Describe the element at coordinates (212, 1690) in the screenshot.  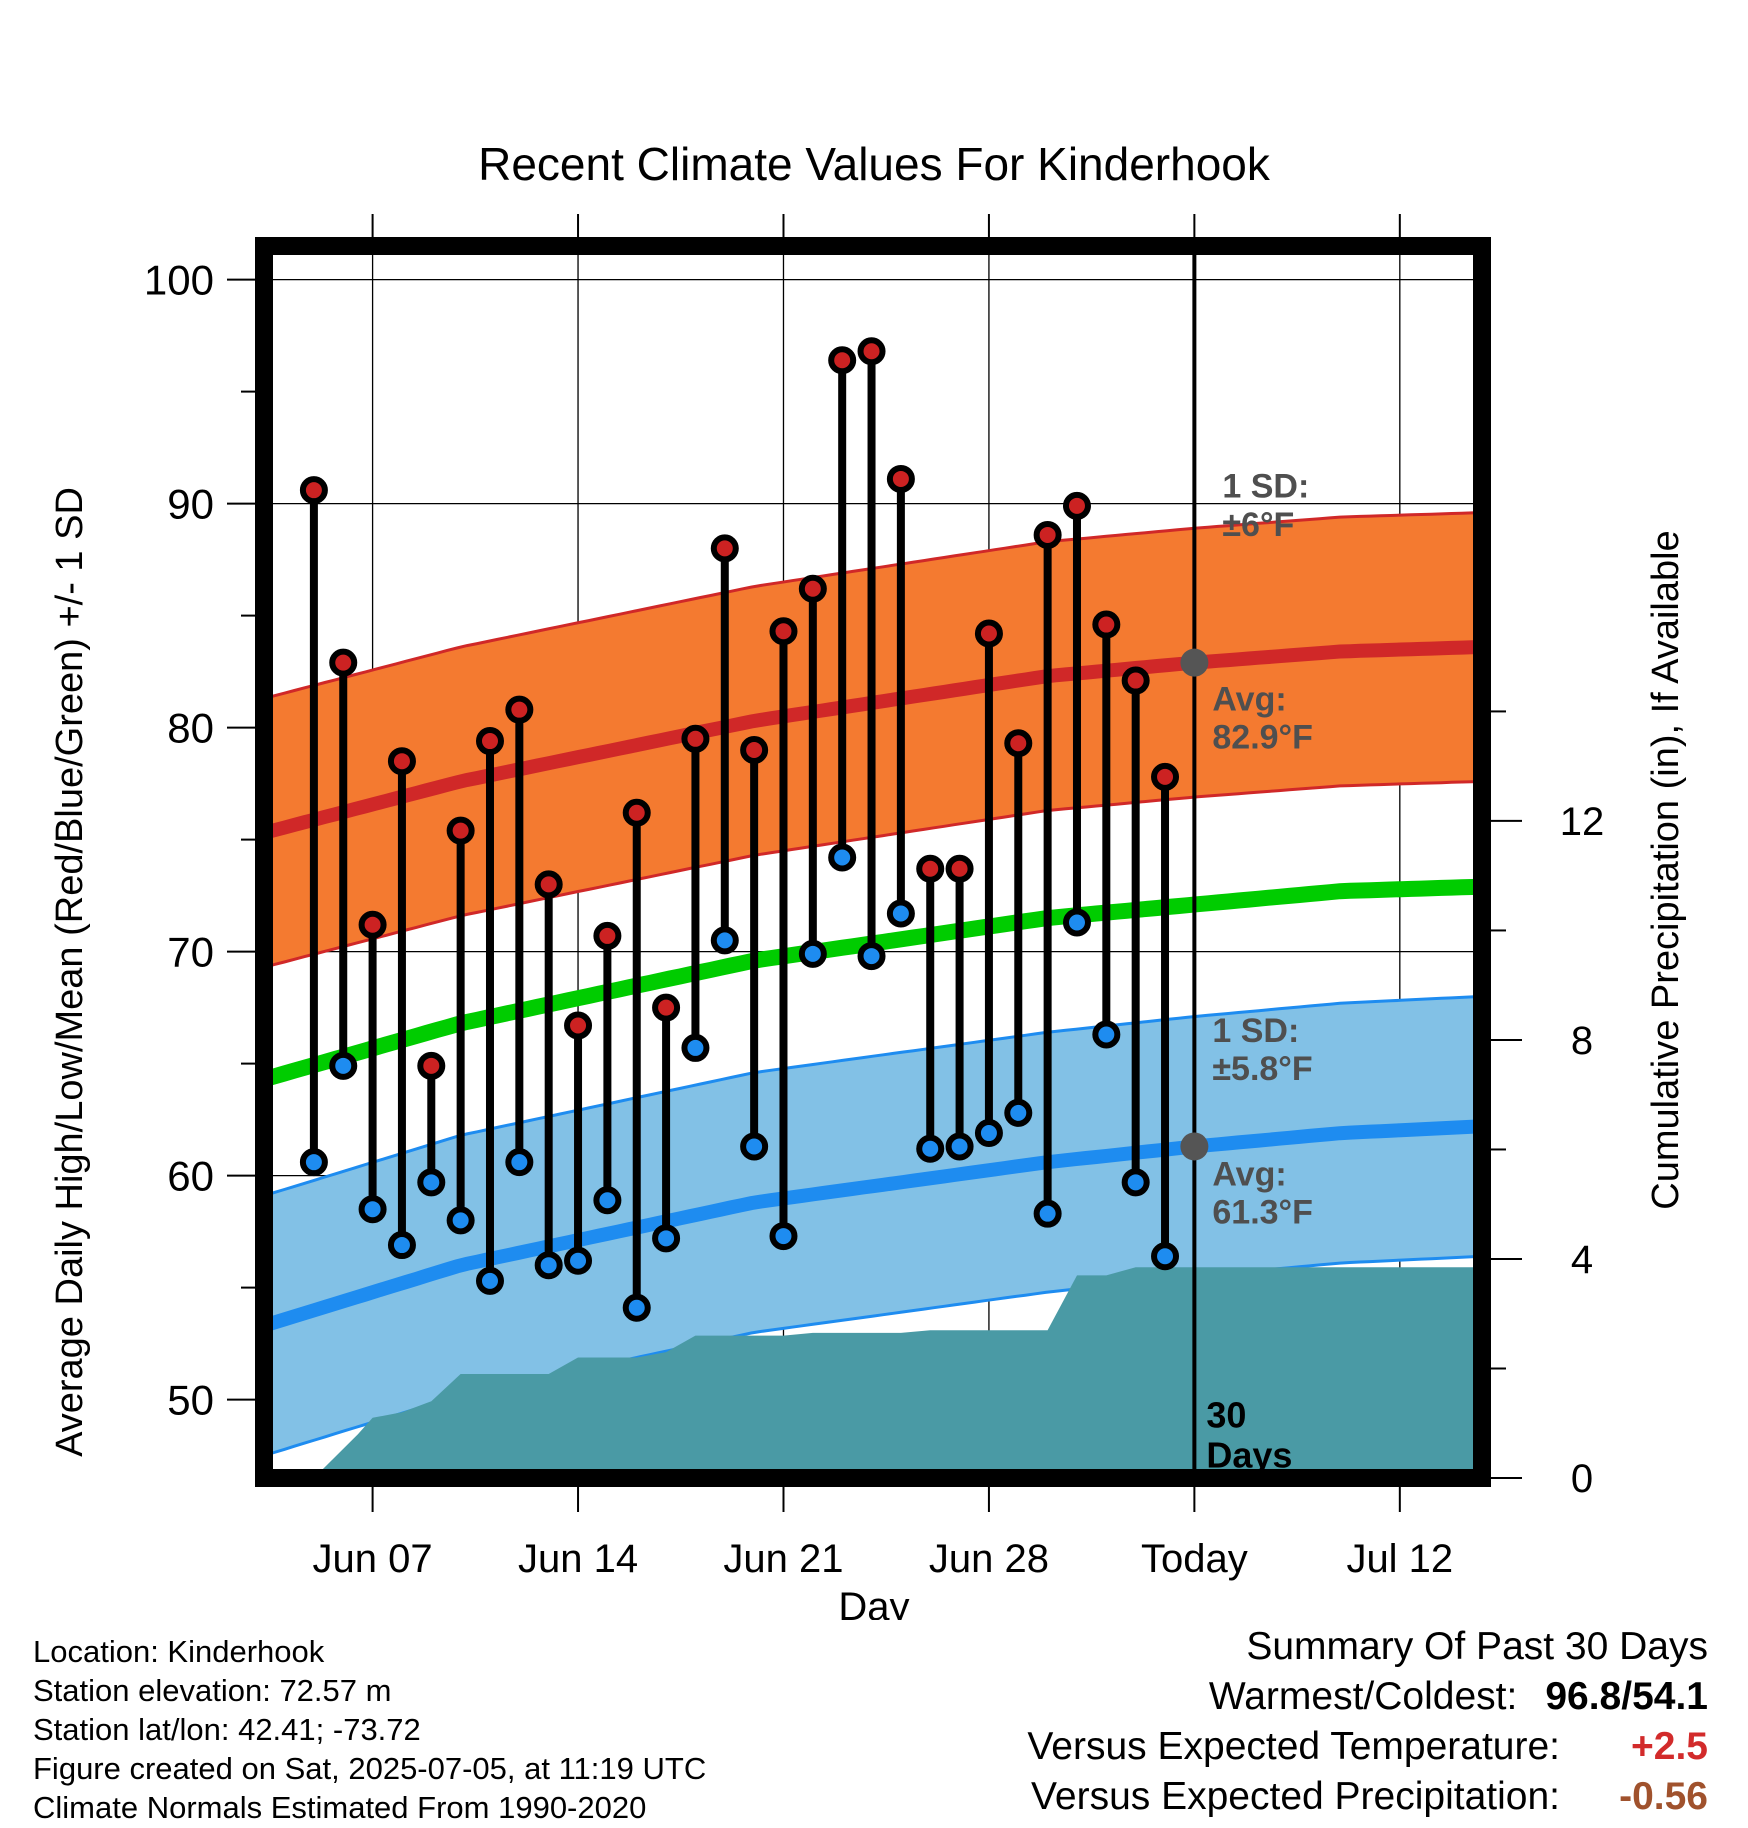
I see `elevation-text: Station elevation: 72.57 m` at that location.